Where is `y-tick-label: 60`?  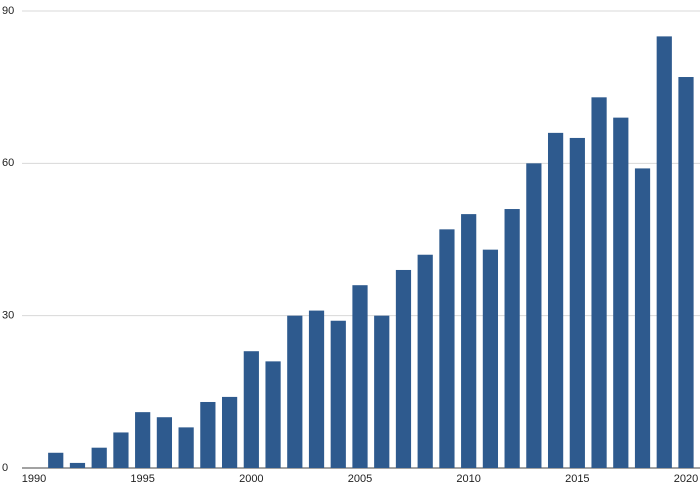
y-tick-label: 60 is located at coordinates (8, 163).